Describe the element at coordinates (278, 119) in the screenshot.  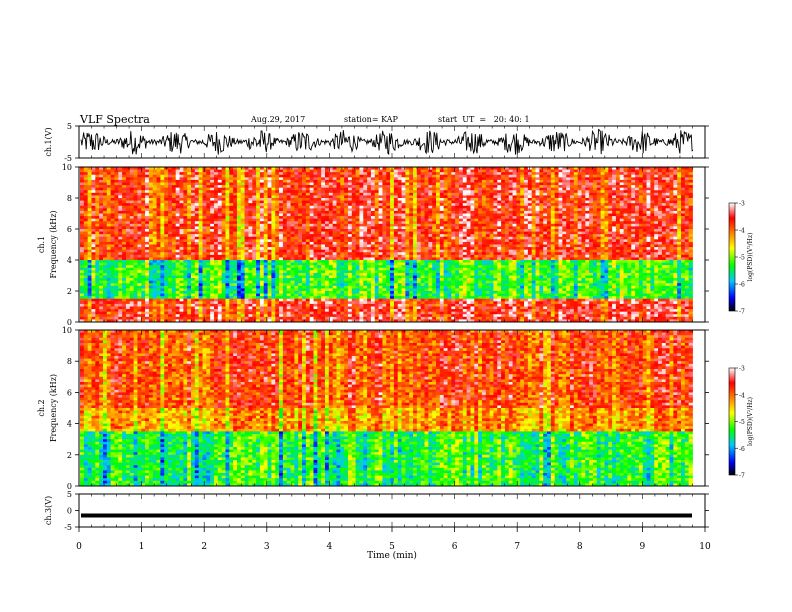
I see `date-label: Aug.29, 2017` at that location.